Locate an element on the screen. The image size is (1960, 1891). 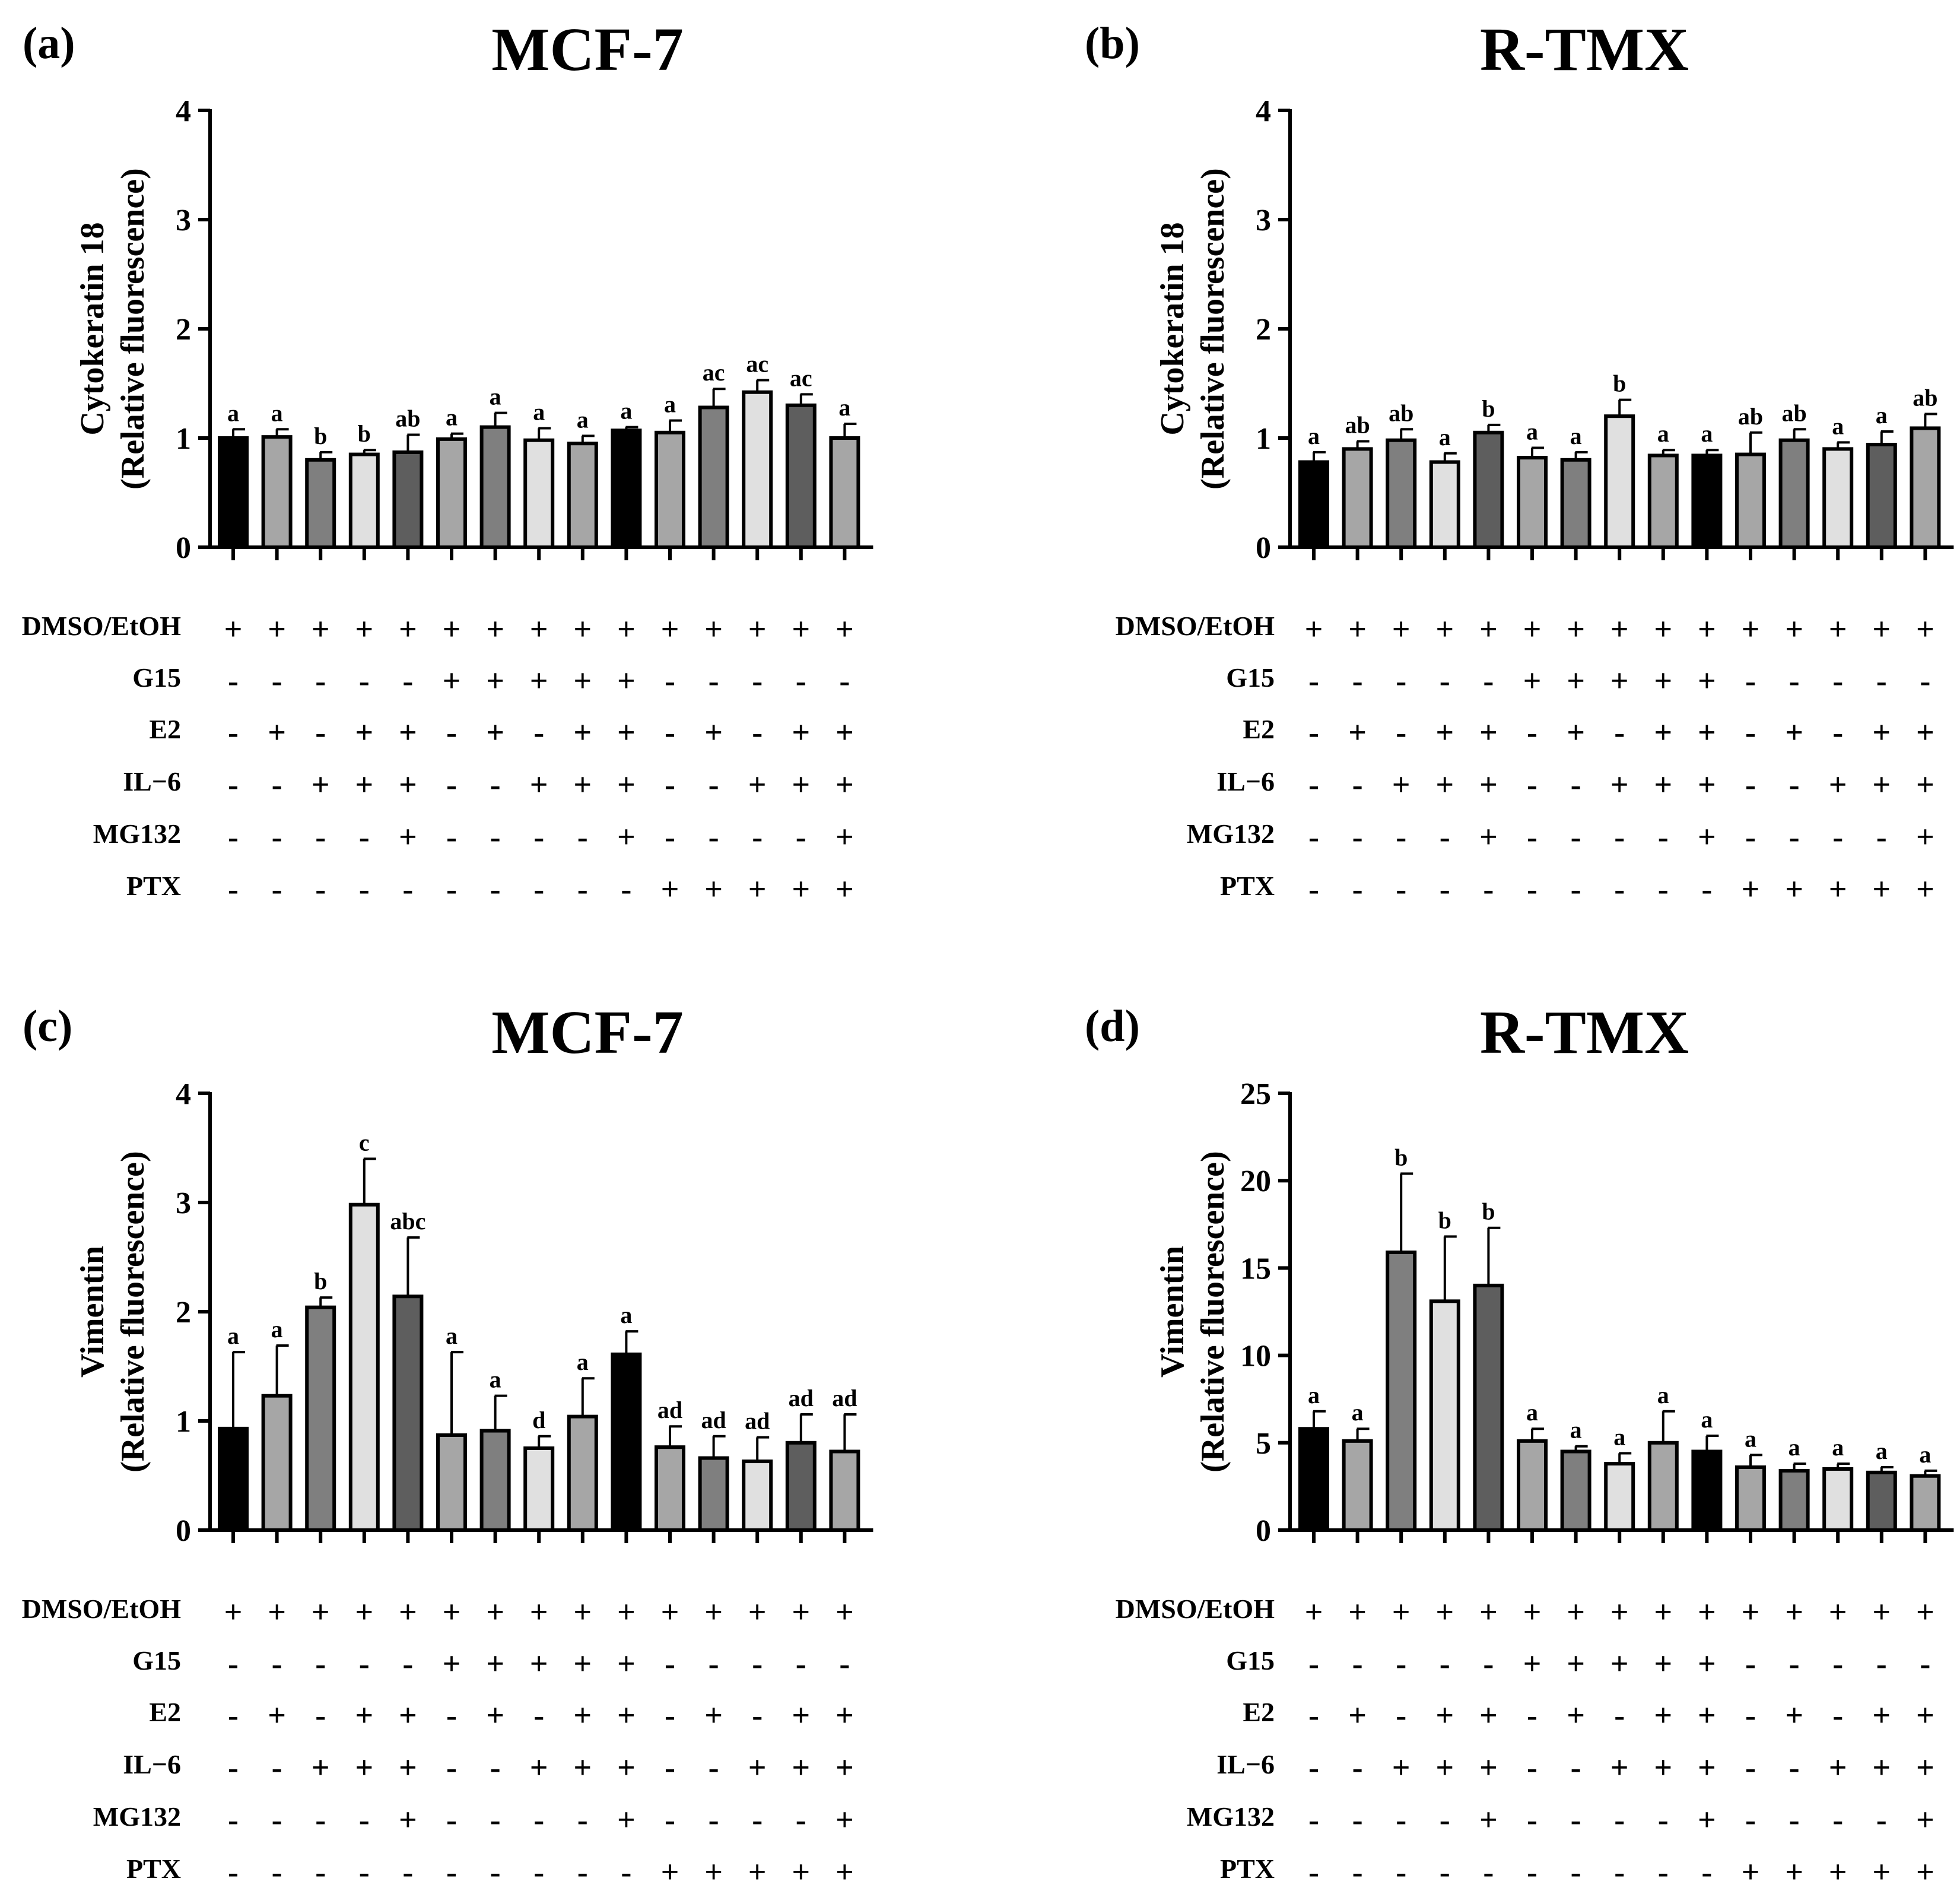
y-axis-label-line: Vimentin is located at coordinates (1172, 1312).